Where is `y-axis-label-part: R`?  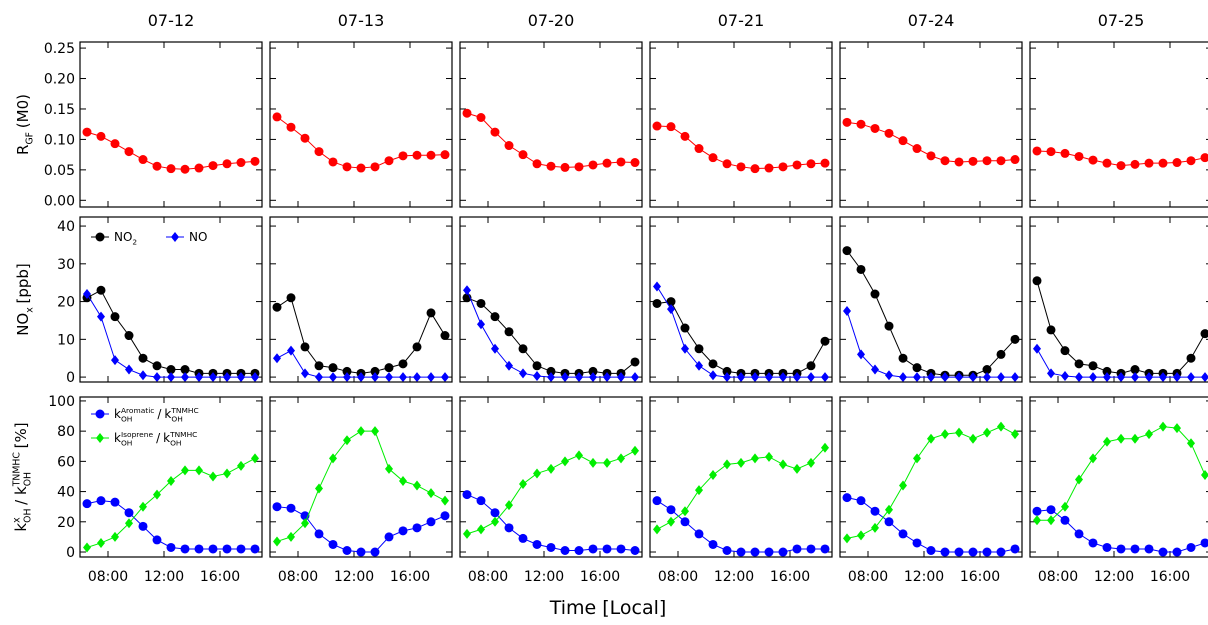
y-axis-label-part: R is located at coordinates (23, 150).